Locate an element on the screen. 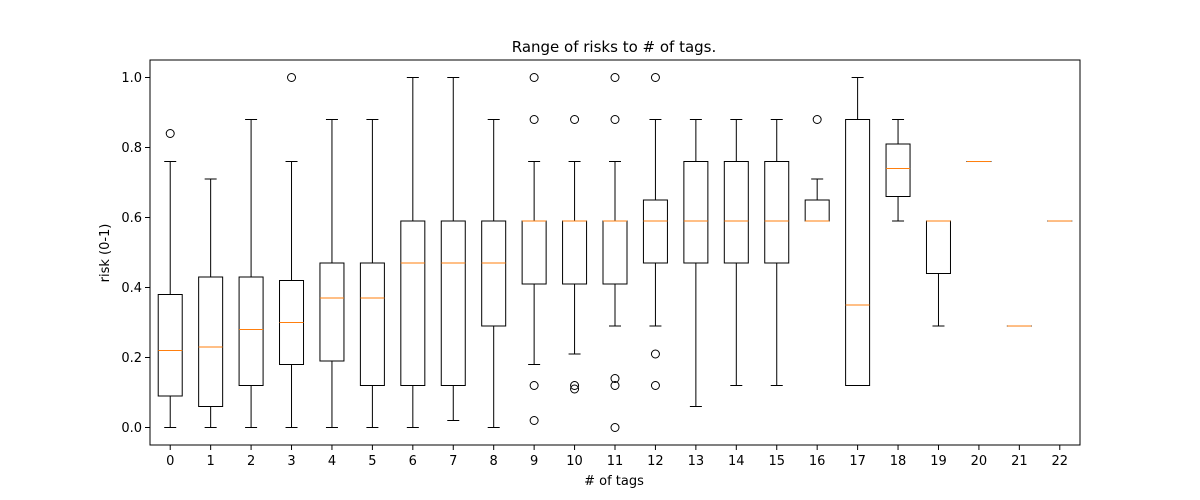  y-tick-label: 0.8 is located at coordinates (131, 148).